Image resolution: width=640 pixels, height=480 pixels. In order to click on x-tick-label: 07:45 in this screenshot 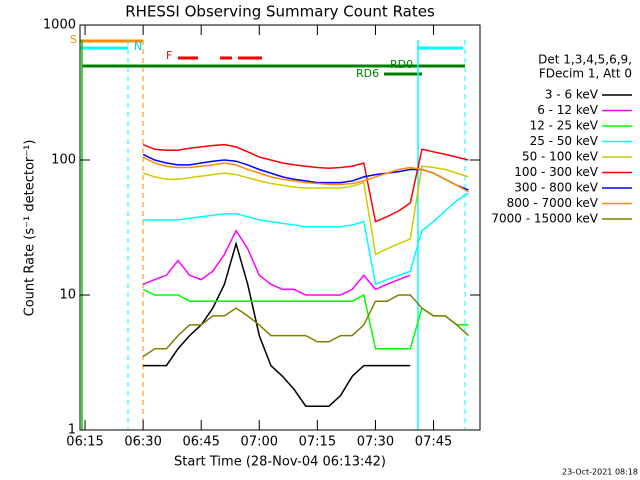, I will do `click(433, 442)`.